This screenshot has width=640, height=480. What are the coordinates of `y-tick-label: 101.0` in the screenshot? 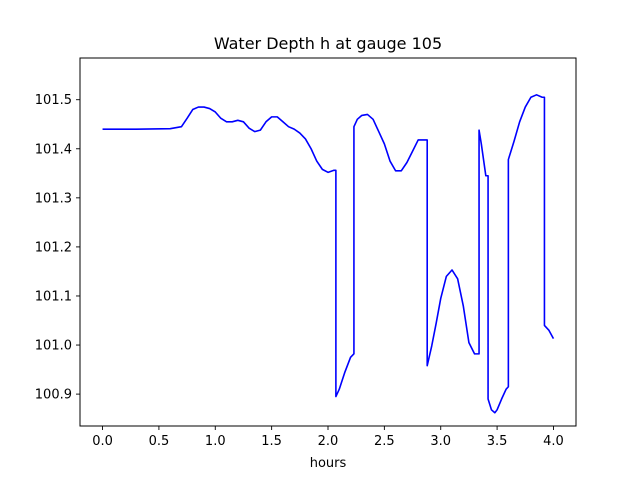 It's located at (53, 346).